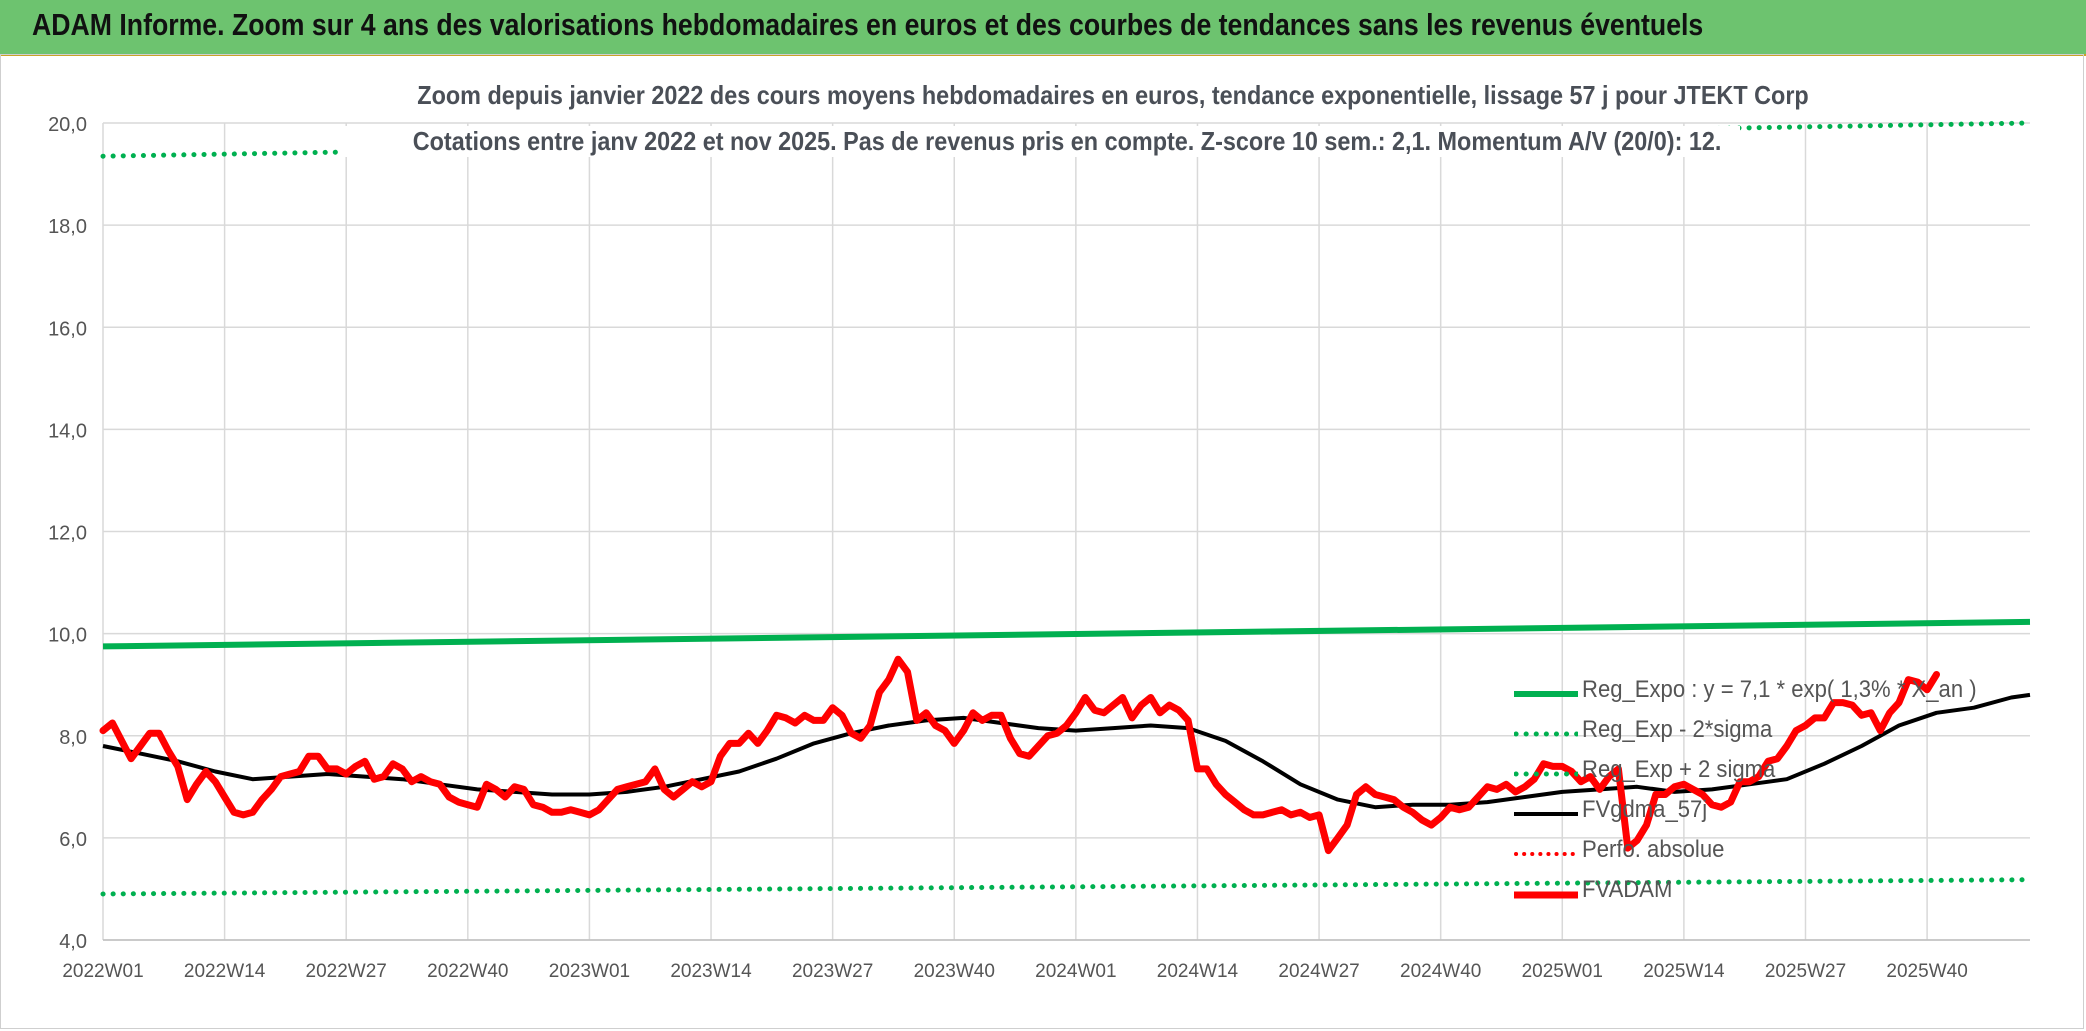 This screenshot has height=1031, width=2086. Describe the element at coordinates (1926, 971) in the screenshot. I see `x-tick-label: 2025W40` at that location.